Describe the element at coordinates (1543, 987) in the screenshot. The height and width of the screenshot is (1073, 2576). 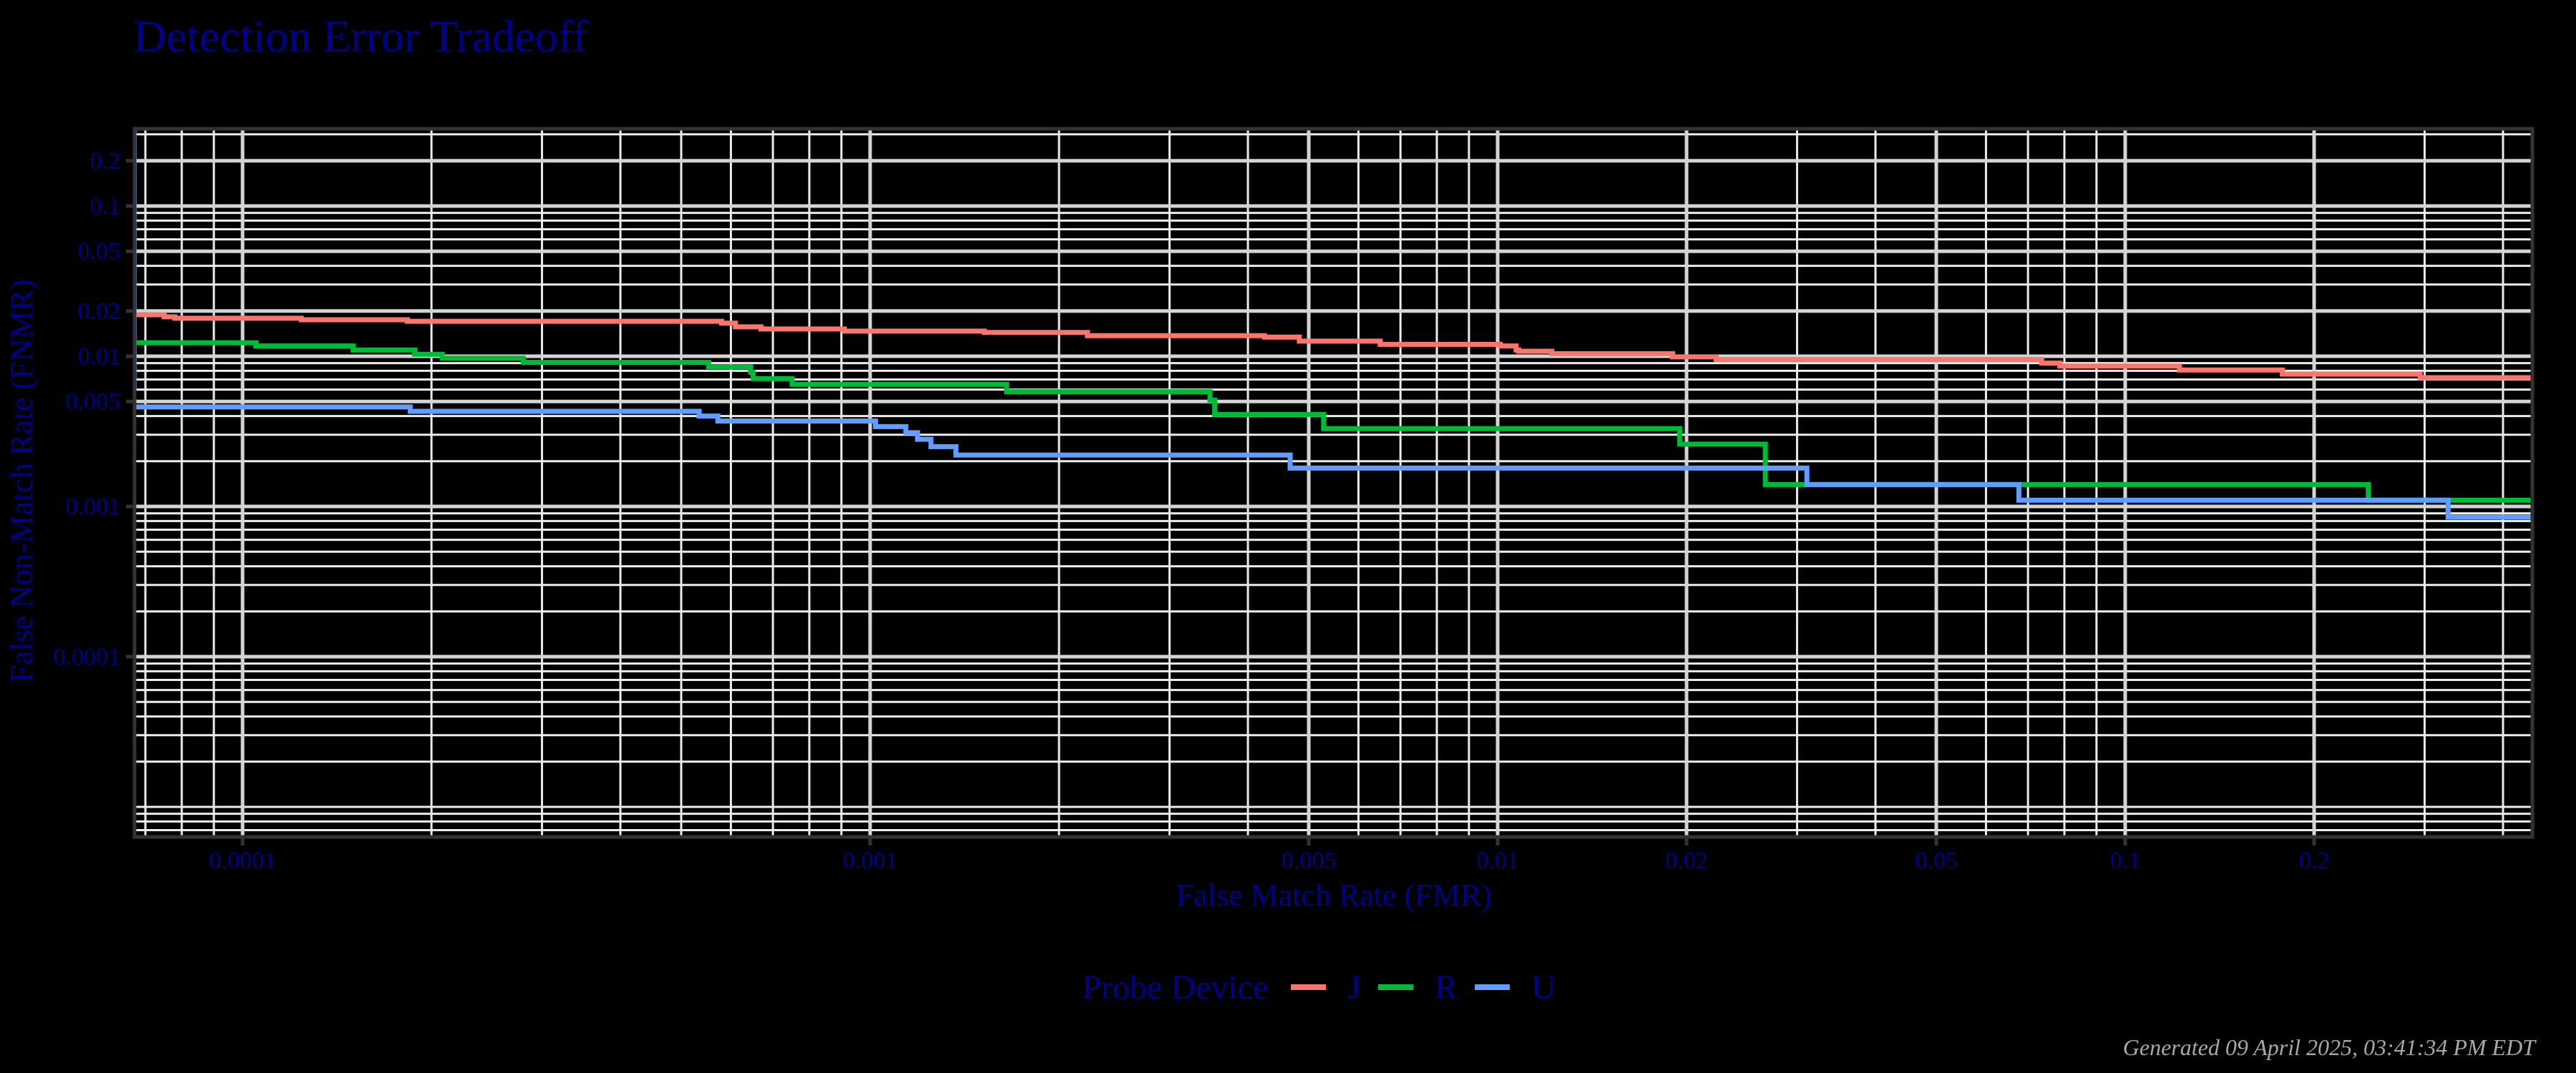
I see `legend-label-u: U` at that location.